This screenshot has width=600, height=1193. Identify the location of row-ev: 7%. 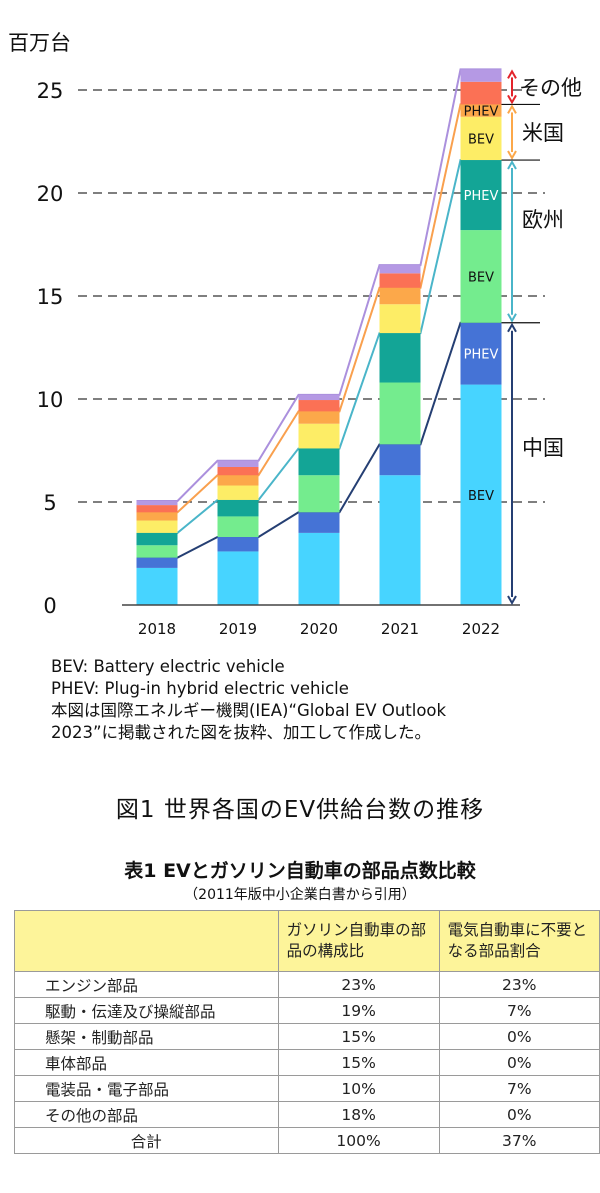
(519, 1010).